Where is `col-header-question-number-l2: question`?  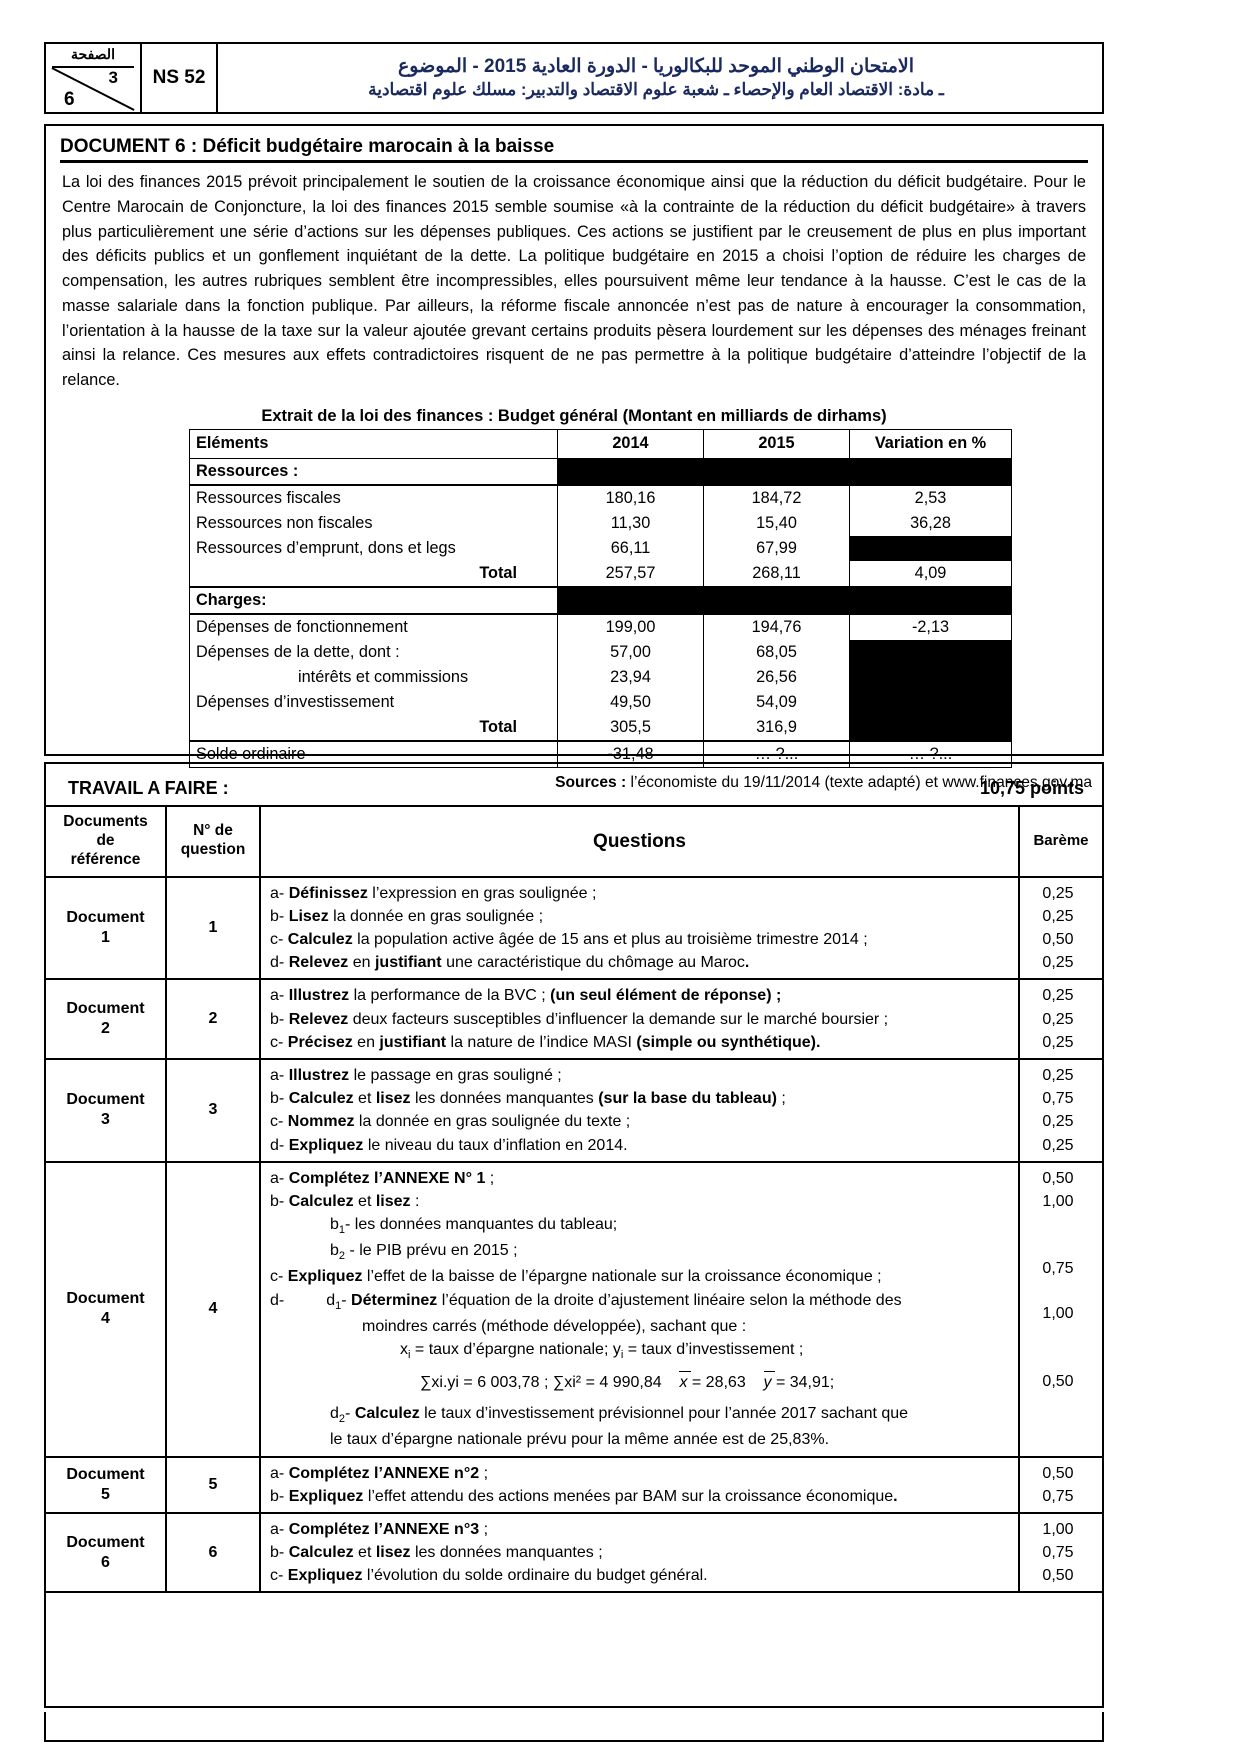
col-header-question-number-l2: question is located at coordinates (213, 850).